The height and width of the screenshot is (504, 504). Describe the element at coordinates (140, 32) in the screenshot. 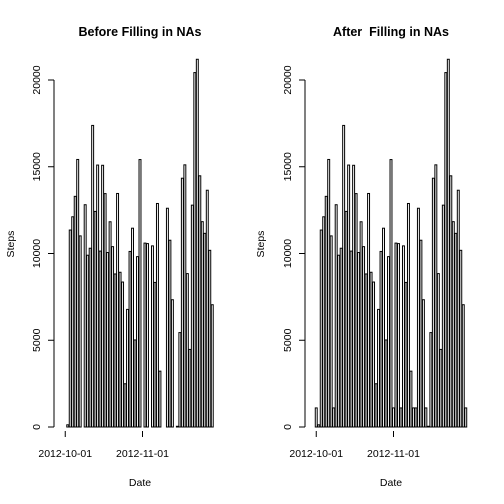

I see `before-title: Before Filling in NAs` at that location.